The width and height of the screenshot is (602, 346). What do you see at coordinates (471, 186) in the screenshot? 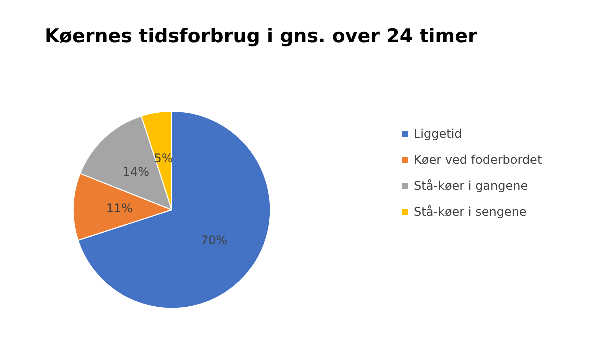
I see `legend-label: Stå-køer i gangene` at bounding box center [471, 186].